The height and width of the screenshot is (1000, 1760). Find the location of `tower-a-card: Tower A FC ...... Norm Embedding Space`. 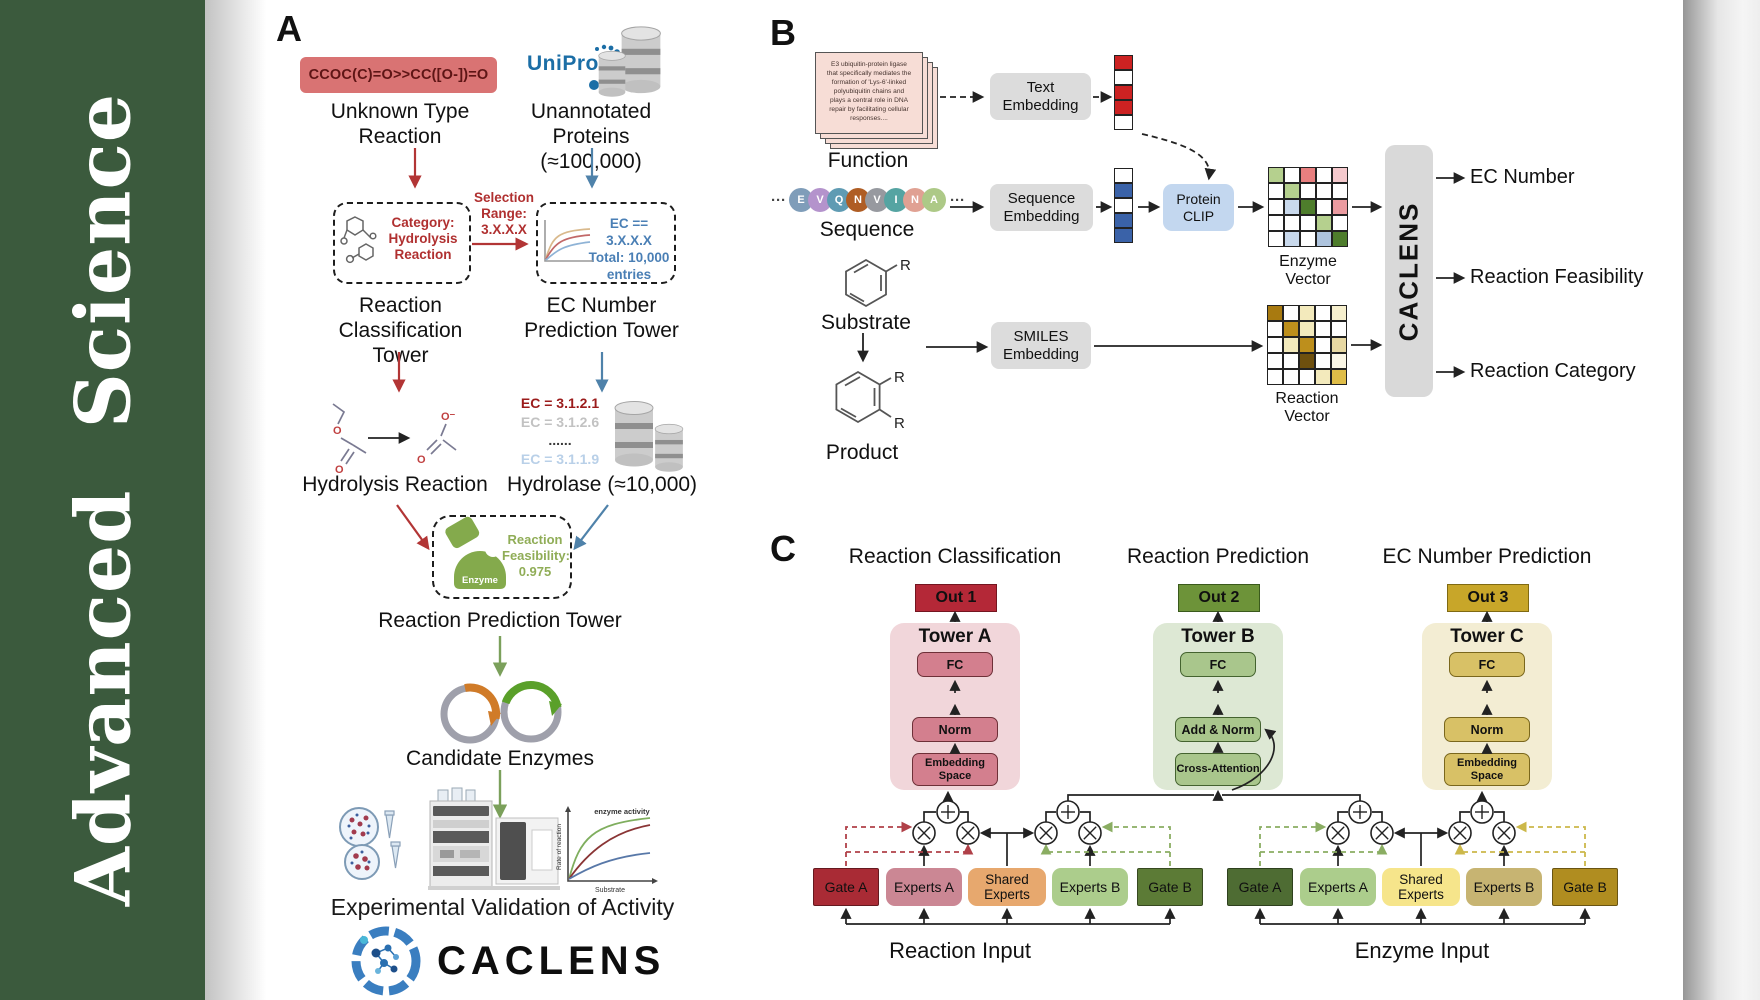

tower-a-card: Tower A FC ...... Norm Embedding Space is located at coordinates (955, 706).